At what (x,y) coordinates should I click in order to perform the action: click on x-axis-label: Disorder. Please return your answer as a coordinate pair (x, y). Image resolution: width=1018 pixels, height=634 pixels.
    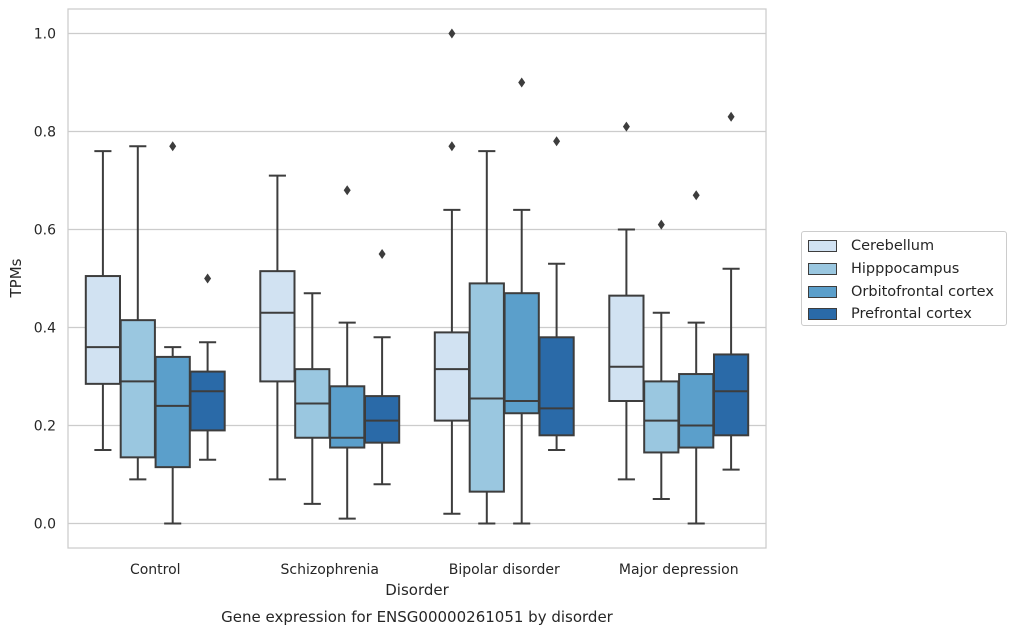
    Looking at the image, I should click on (417, 590).